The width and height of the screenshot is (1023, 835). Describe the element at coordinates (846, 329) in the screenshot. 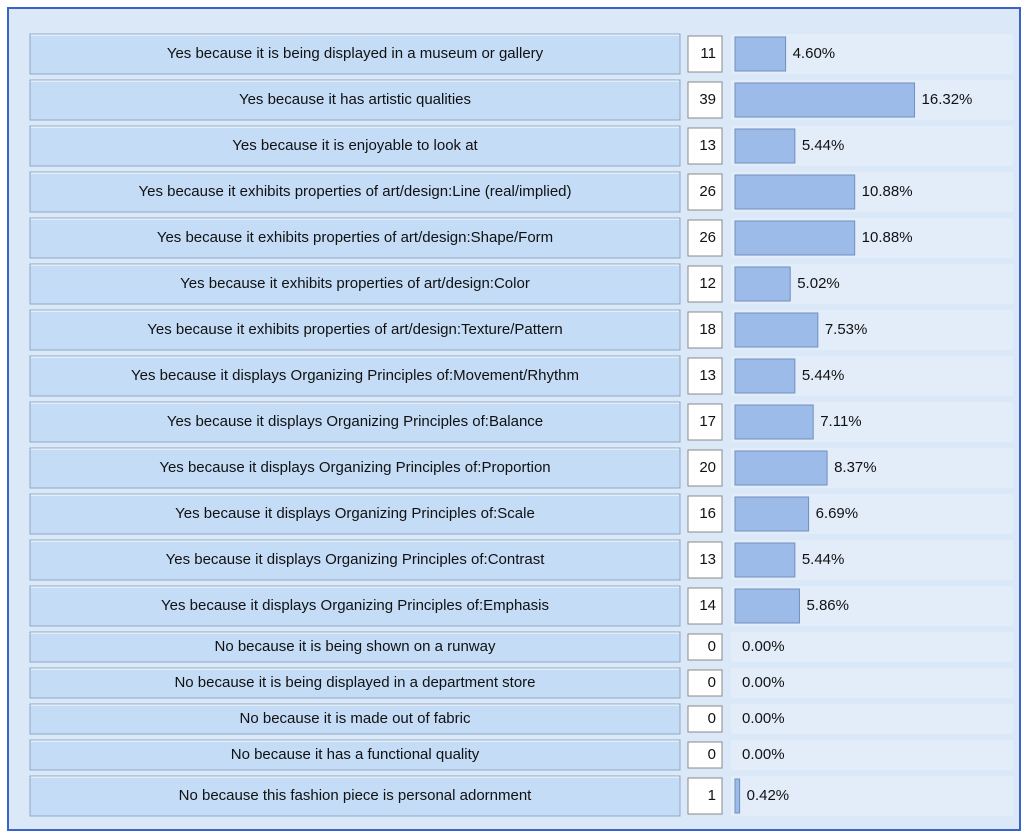

I see `value-label: 7.53%` at that location.